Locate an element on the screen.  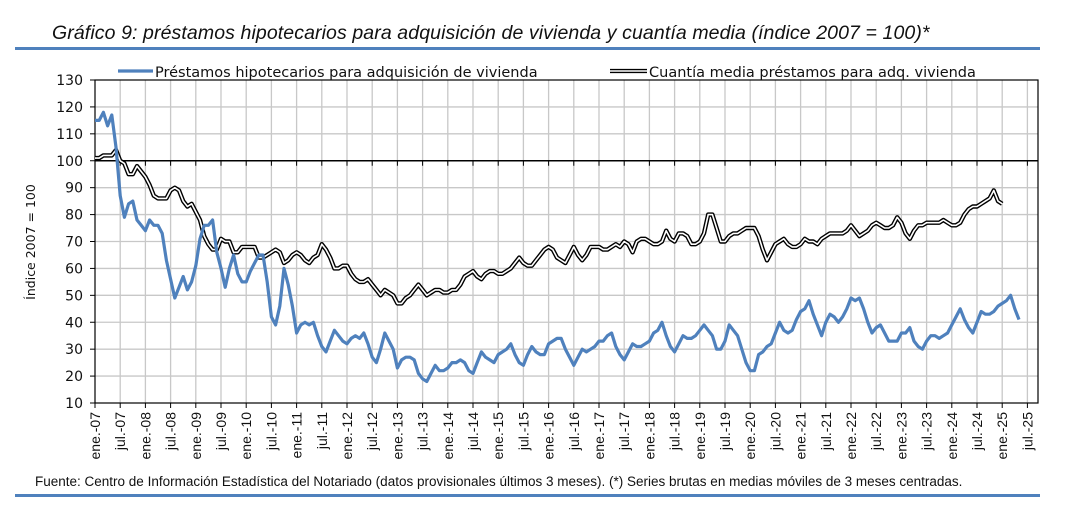
x-tick-label: jul.-12 is located at coordinates (372, 431).